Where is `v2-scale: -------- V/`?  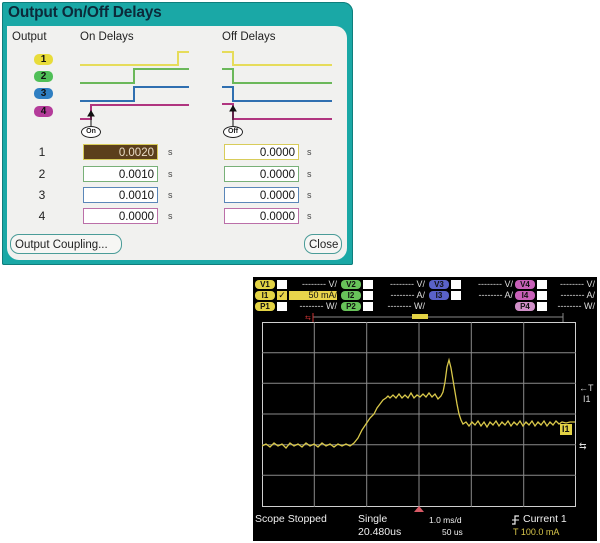
v2-scale: -------- V/ is located at coordinates (407, 284).